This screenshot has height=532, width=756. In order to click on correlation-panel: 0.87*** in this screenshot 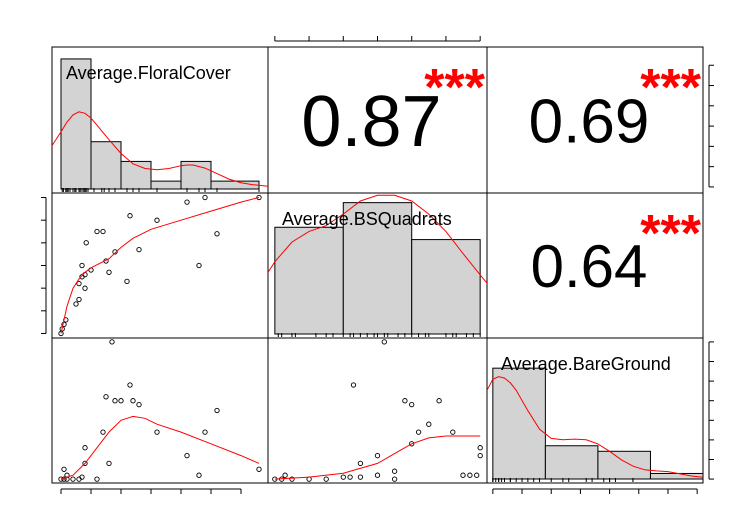, I will do `click(393, 110)`.